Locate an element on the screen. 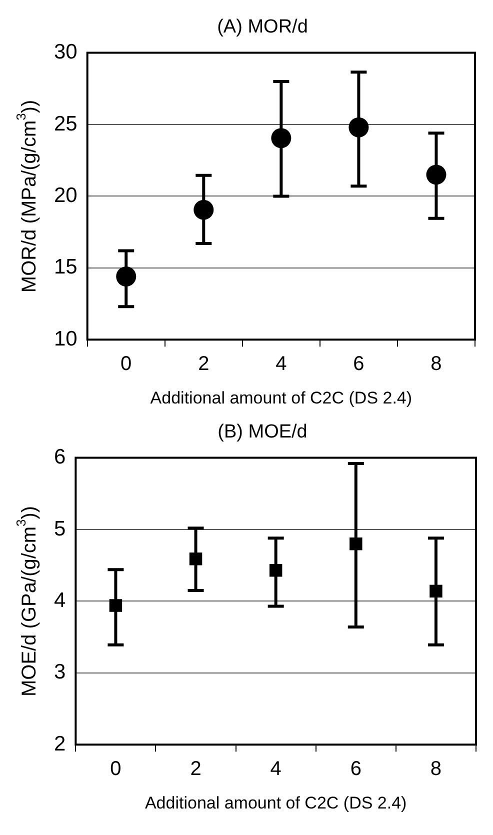  y-tick-label: 30 is located at coordinates (66, 52).